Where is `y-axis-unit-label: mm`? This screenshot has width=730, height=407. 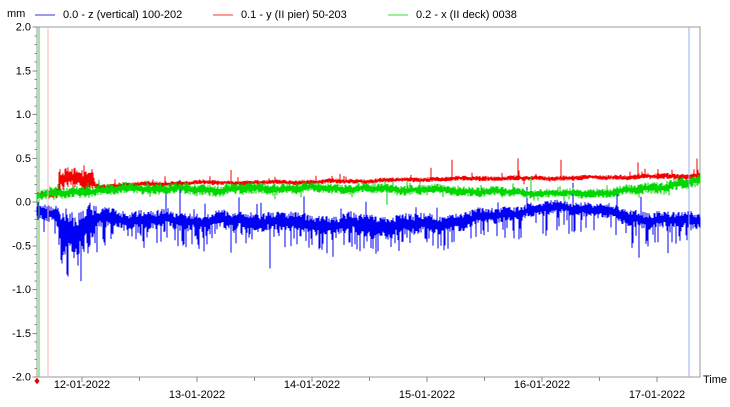
y-axis-unit-label: mm is located at coordinates (16, 14).